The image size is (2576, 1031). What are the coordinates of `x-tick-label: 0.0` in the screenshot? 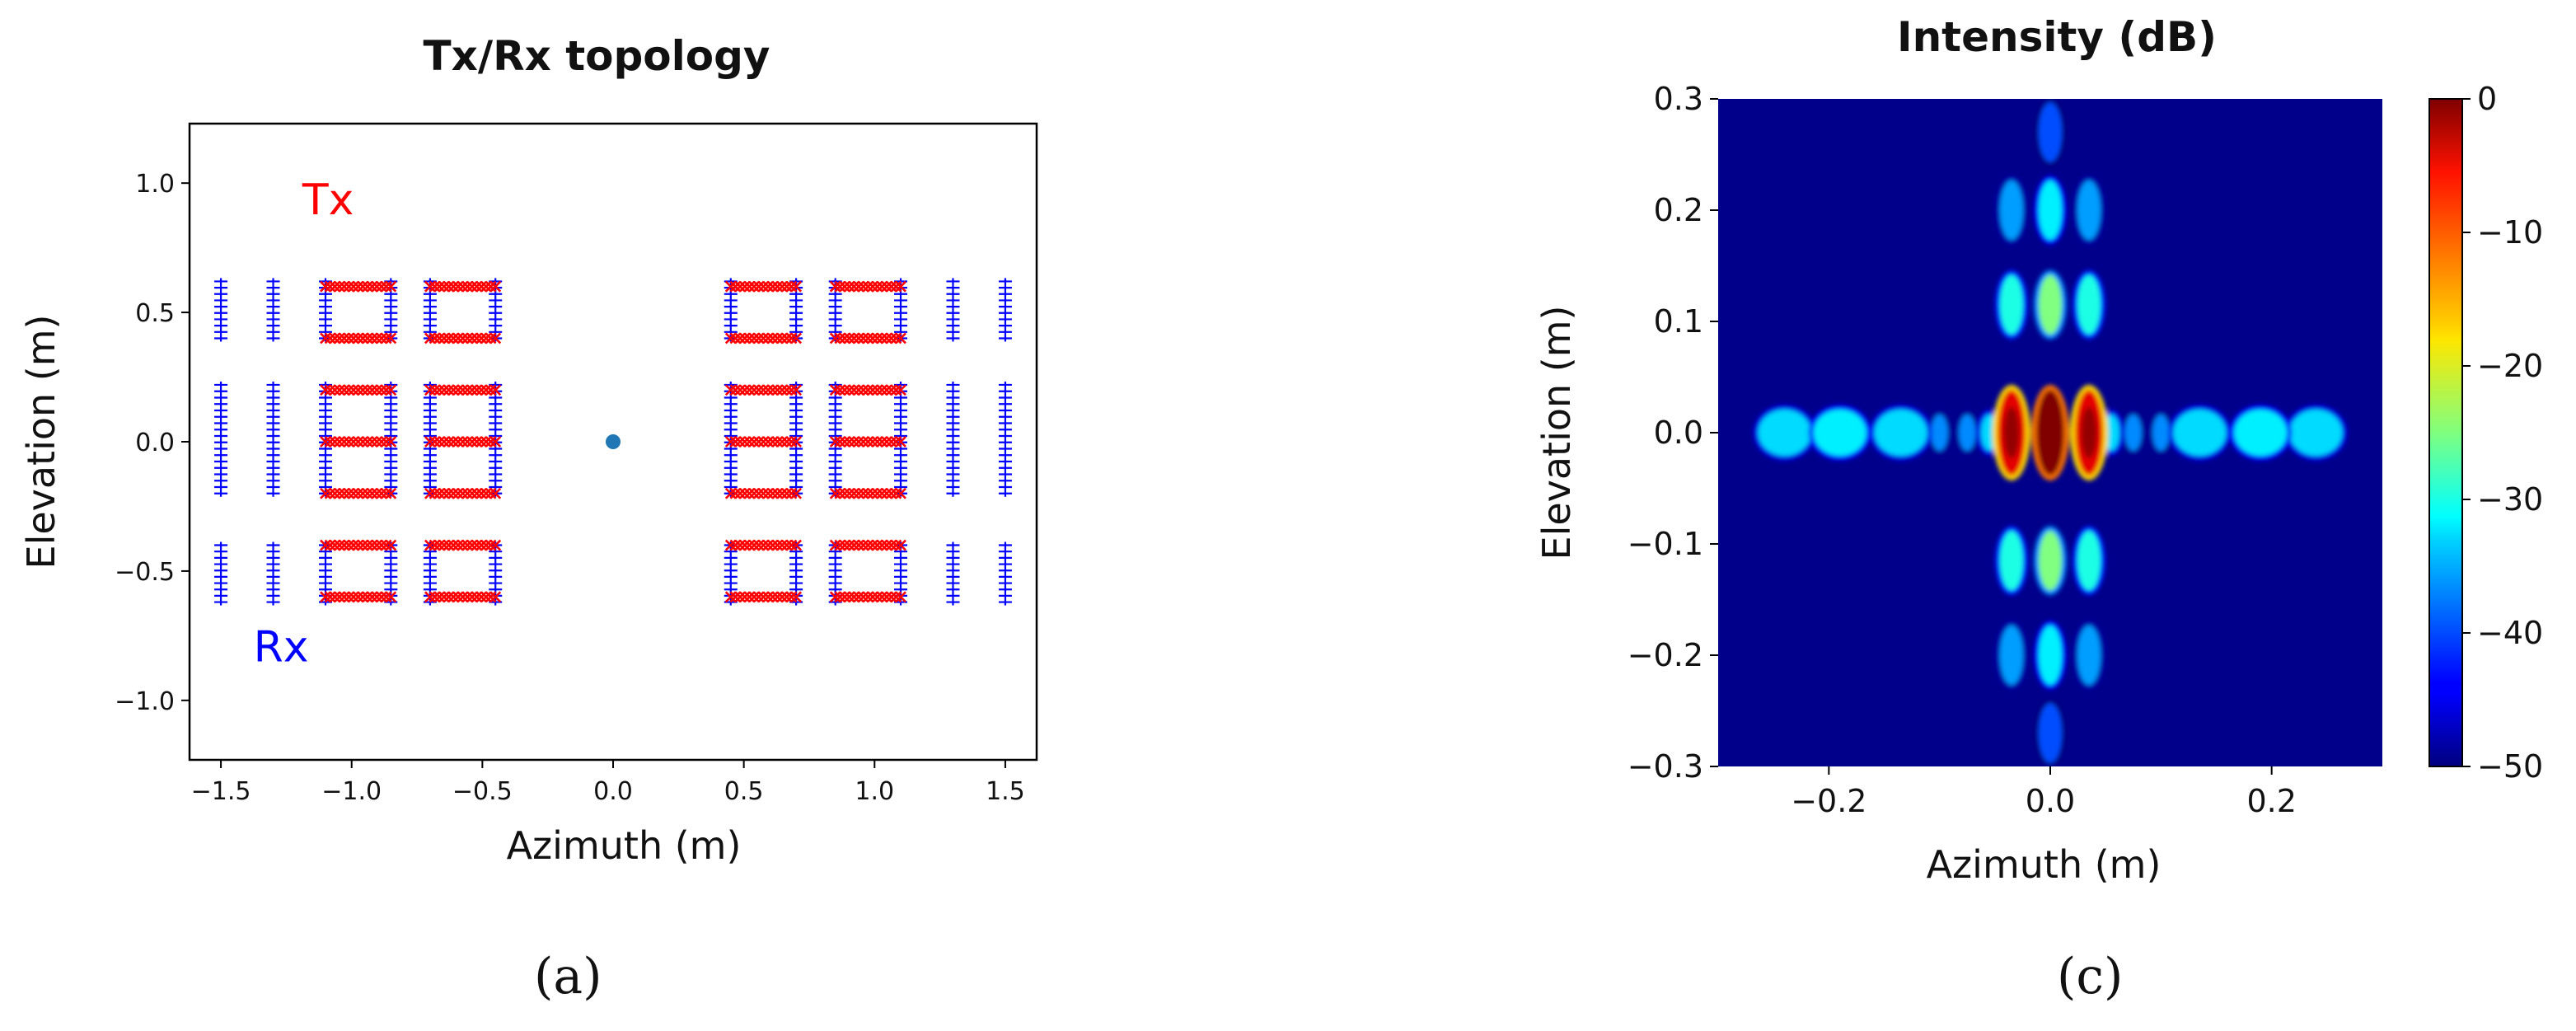 It's located at (613, 792).